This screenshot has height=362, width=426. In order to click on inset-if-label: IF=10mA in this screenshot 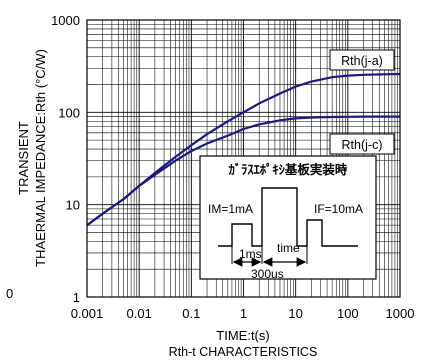, I will do `click(338, 209)`.